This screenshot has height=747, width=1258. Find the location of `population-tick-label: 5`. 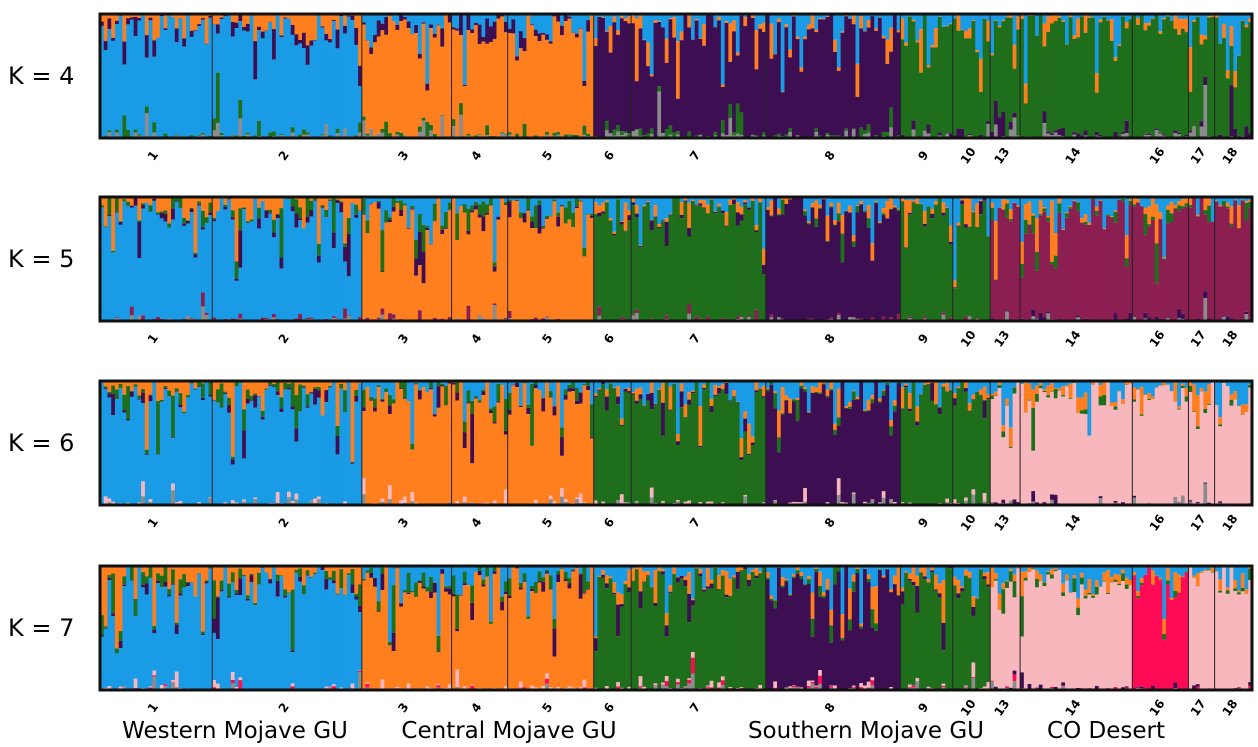

population-tick-label: 5 is located at coordinates (547, 155).